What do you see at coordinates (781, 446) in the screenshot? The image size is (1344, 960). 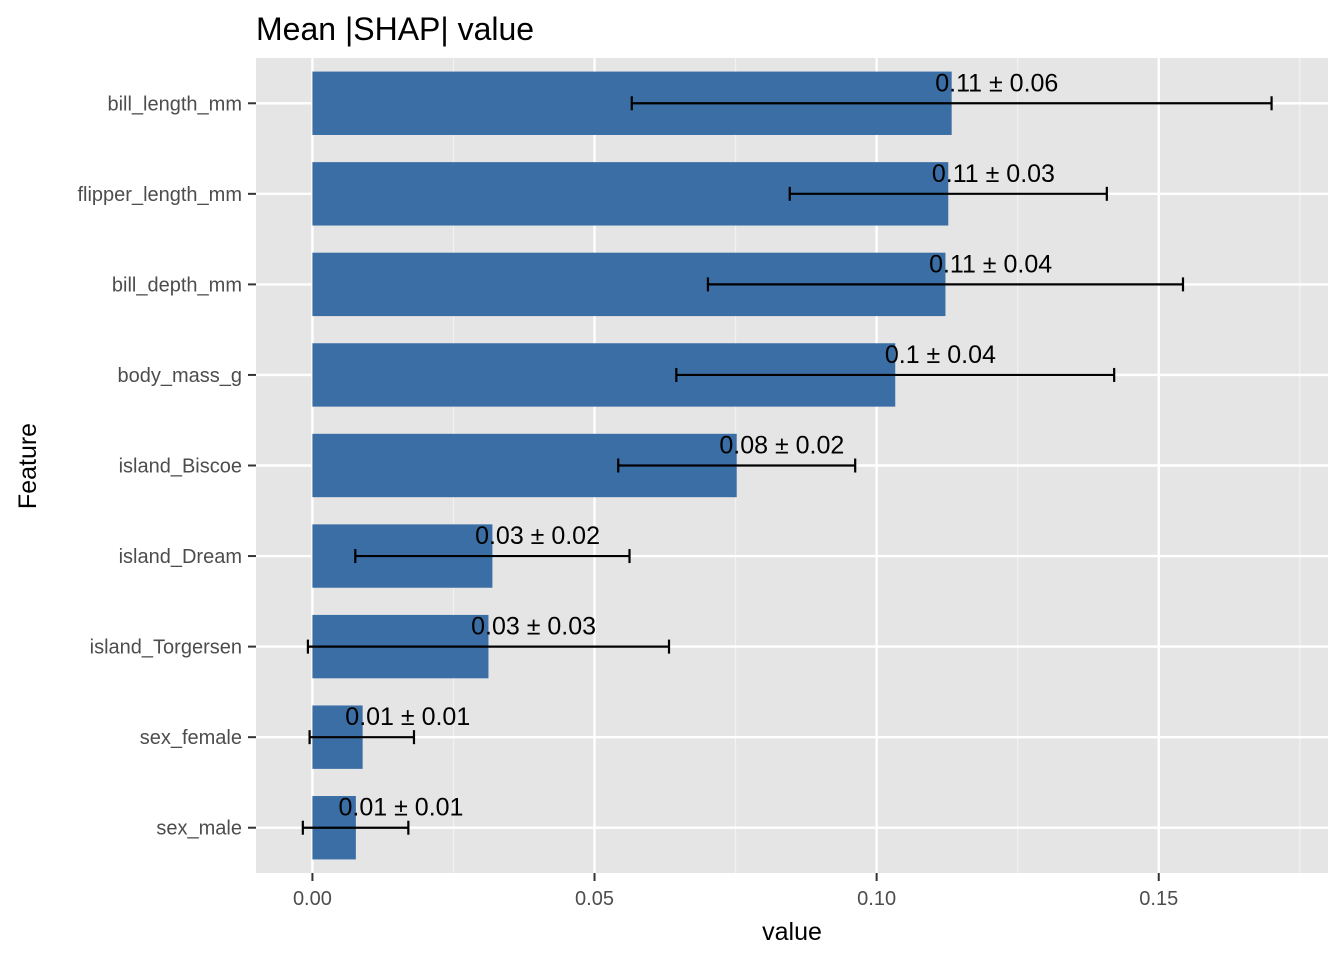 I see `data-label: 0.08 ± 0.02` at bounding box center [781, 446].